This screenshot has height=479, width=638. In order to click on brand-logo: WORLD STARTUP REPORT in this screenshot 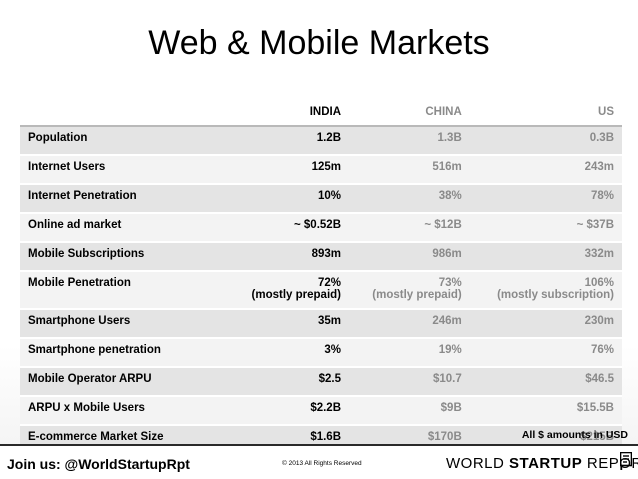, I will do `click(542, 463)`.